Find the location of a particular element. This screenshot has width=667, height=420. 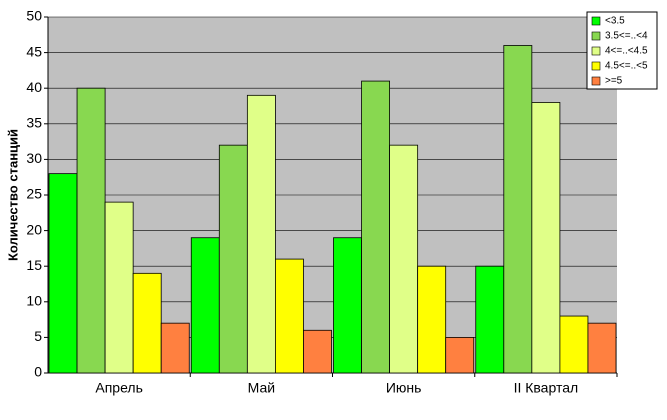

y-tick-label: 35 is located at coordinates (34, 123).